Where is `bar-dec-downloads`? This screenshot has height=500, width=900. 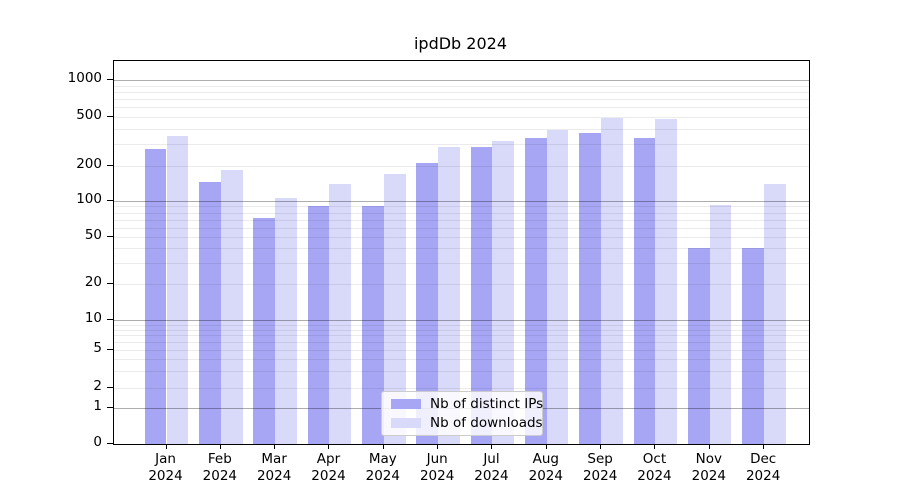 bar-dec-downloads is located at coordinates (775, 314).